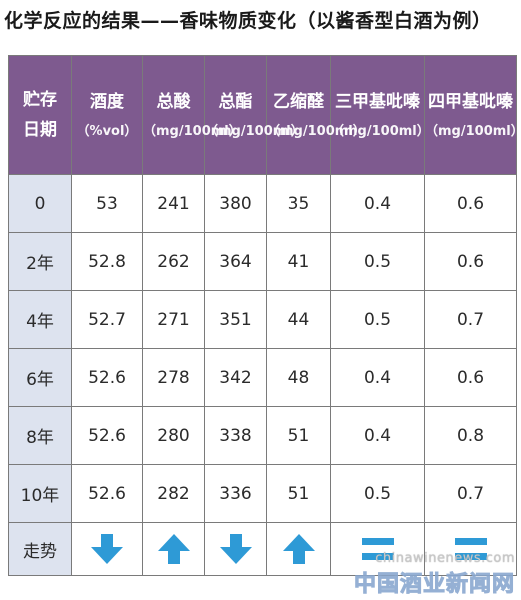  I want to click on storage-period-cell: 2年, so click(40, 261).